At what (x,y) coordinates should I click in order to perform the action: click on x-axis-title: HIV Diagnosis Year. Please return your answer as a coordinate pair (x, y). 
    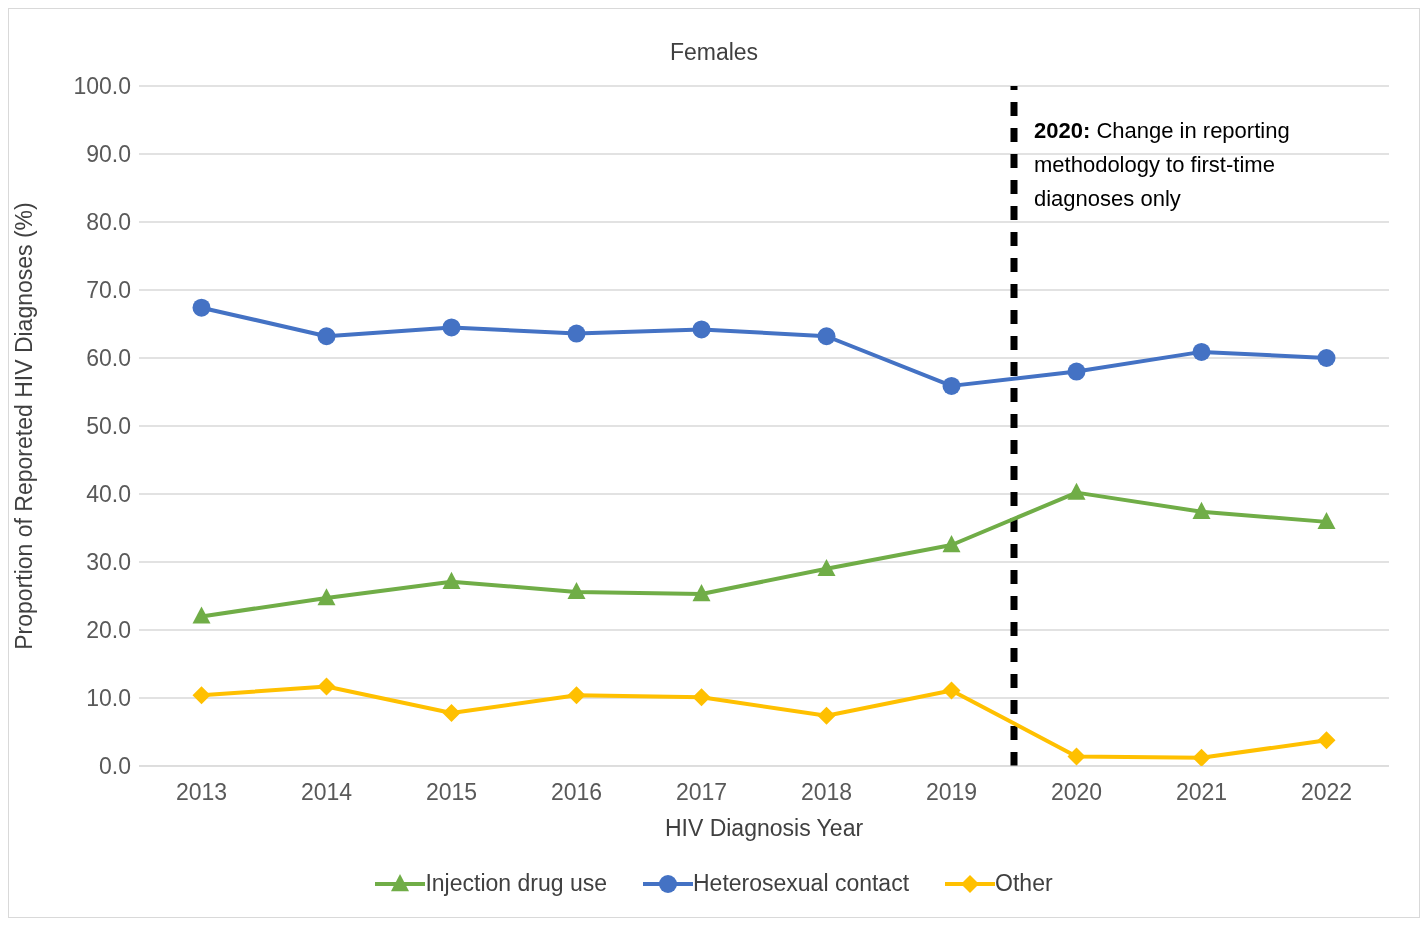
    Looking at the image, I should click on (764, 828).